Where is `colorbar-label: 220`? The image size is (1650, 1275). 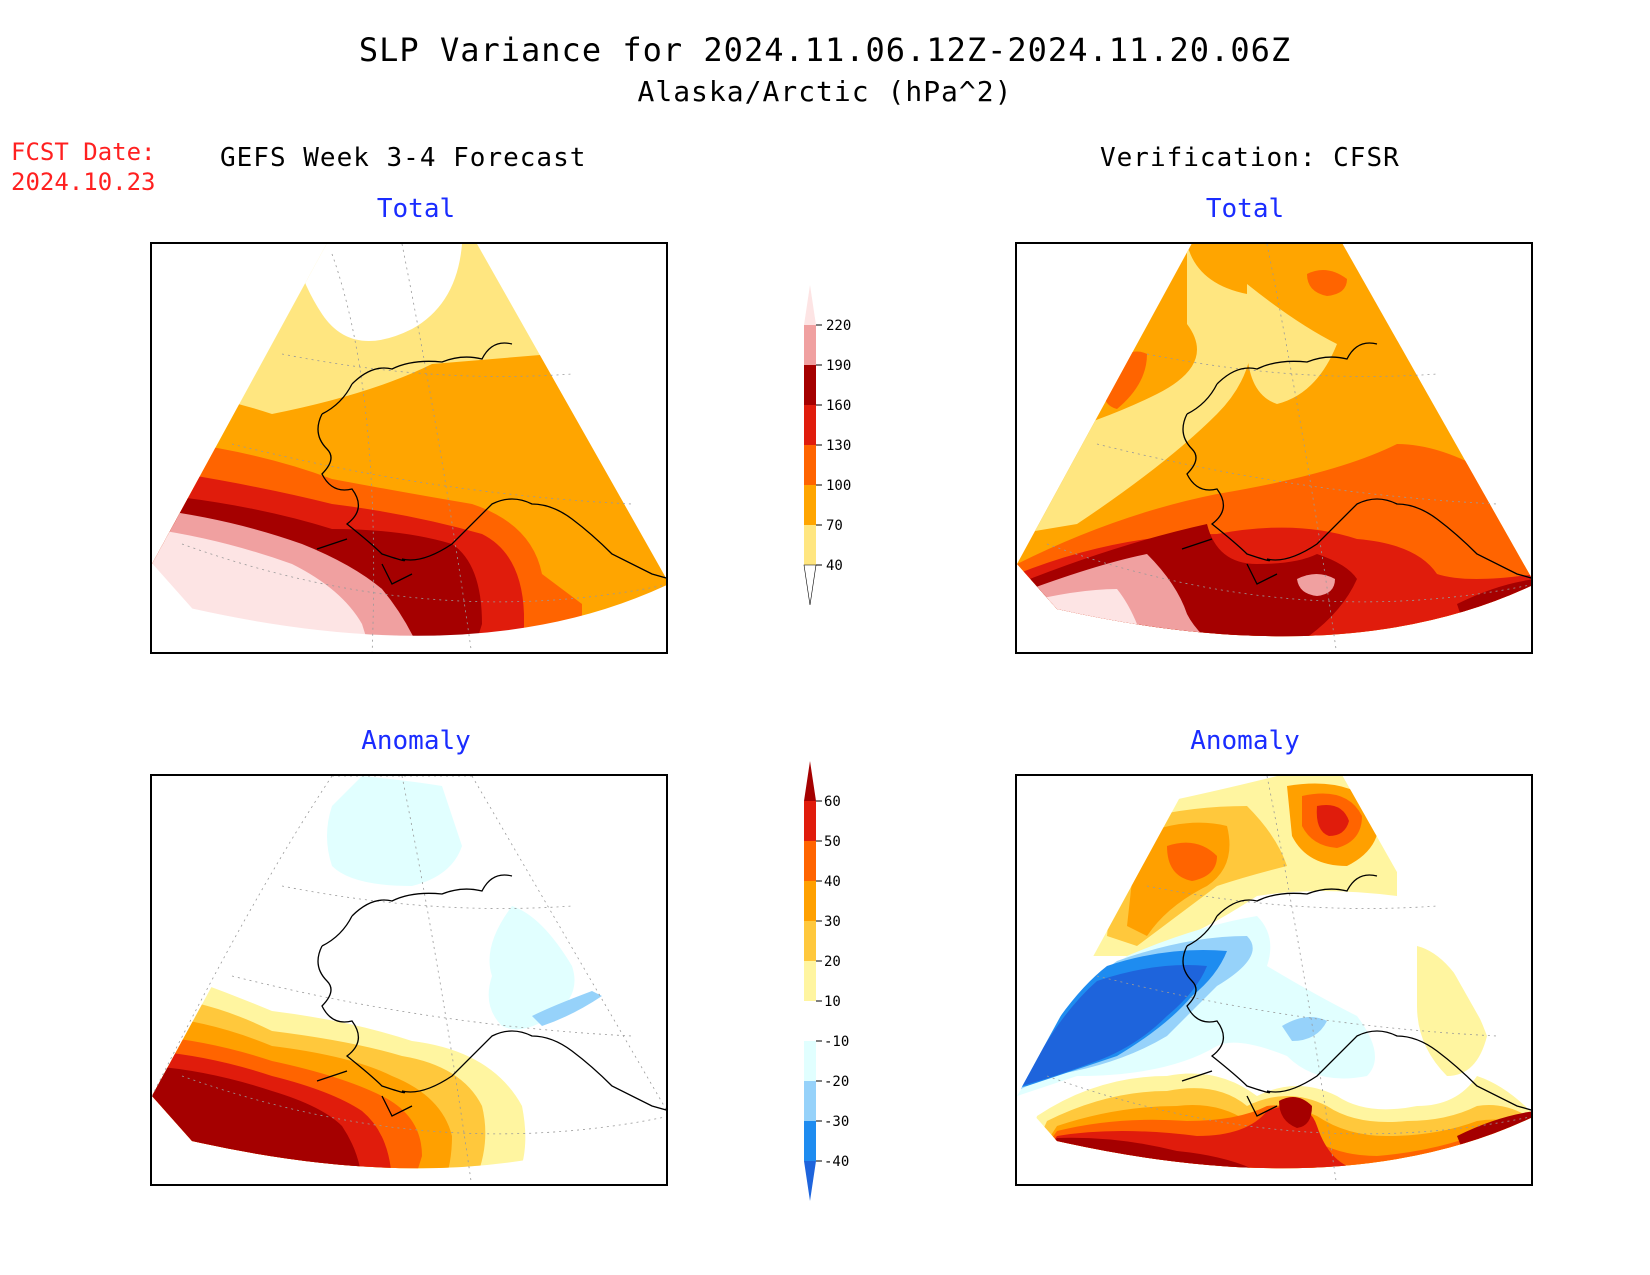 colorbar-label: 220 is located at coordinates (838, 326).